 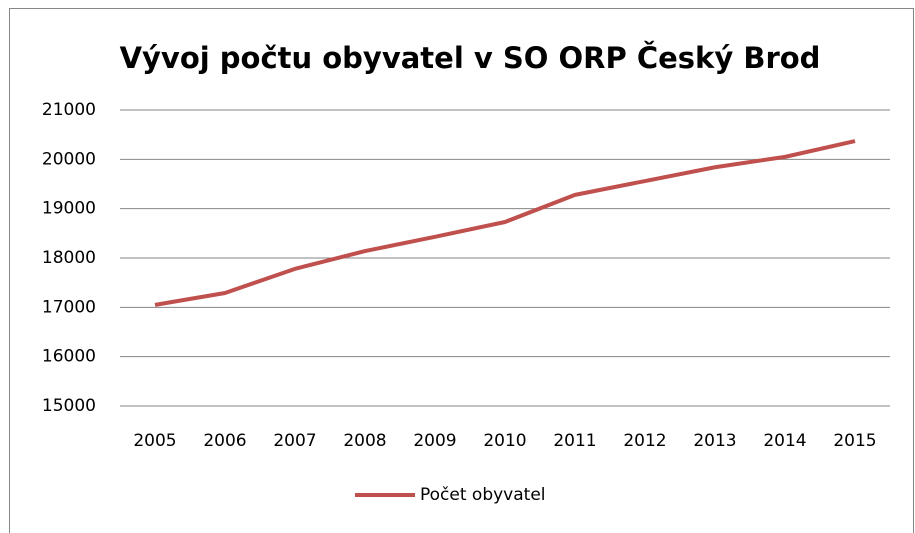 What do you see at coordinates (434, 441) in the screenshot?
I see `x-tick-label: 2009` at bounding box center [434, 441].